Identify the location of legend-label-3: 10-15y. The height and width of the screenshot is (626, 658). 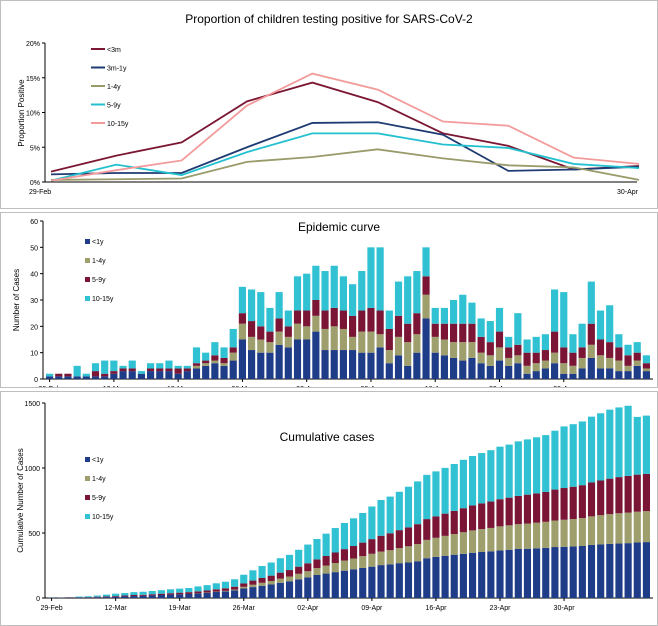
(103, 299).